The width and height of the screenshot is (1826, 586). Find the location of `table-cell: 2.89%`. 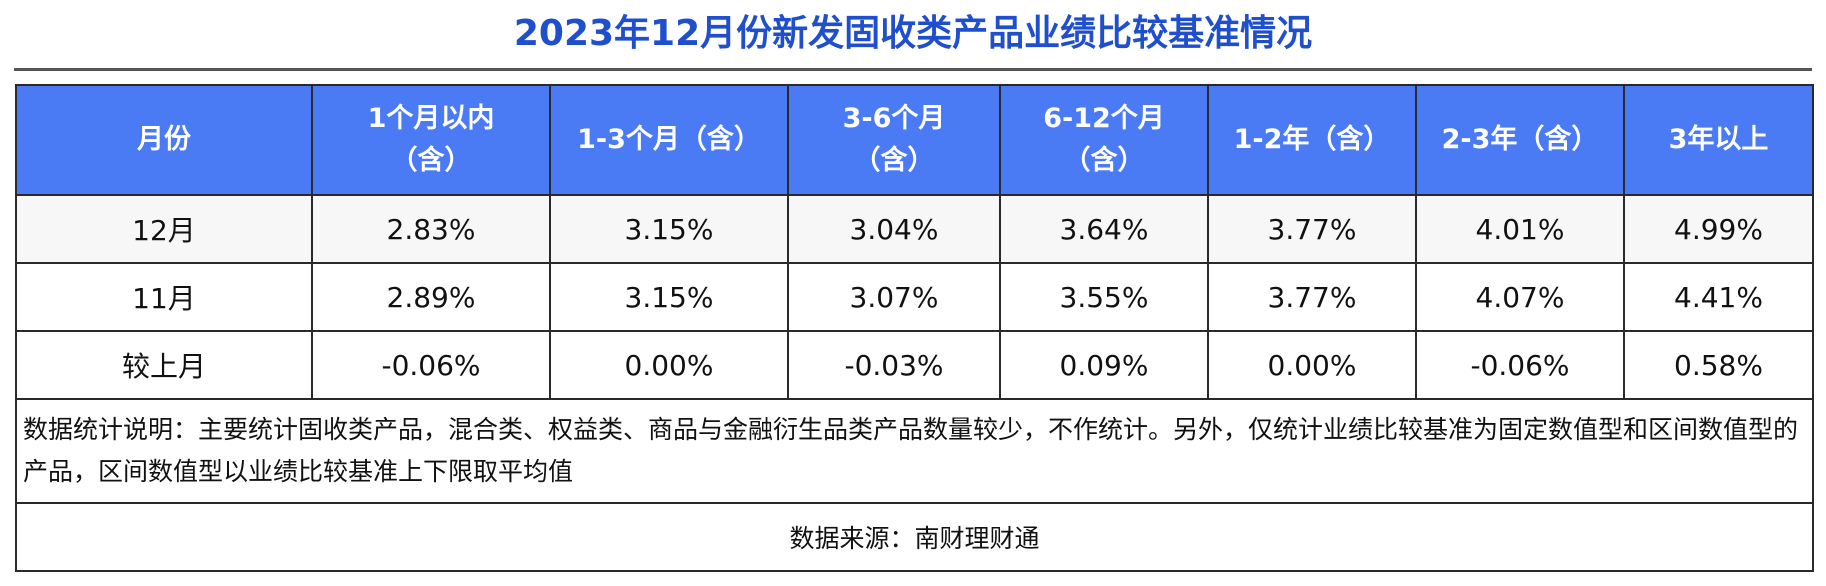

table-cell: 2.89% is located at coordinates (431, 297).